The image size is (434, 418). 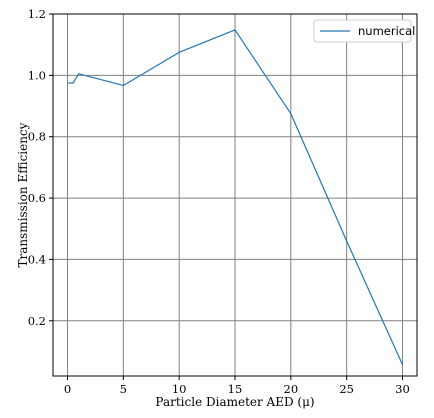 I want to click on legend-box, so click(x=362, y=31).